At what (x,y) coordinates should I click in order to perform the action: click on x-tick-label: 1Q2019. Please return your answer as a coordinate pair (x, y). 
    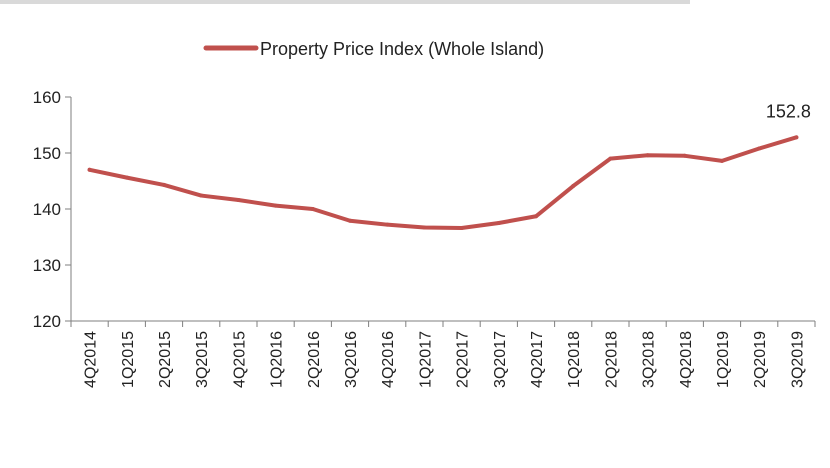
    Looking at the image, I should click on (723, 359).